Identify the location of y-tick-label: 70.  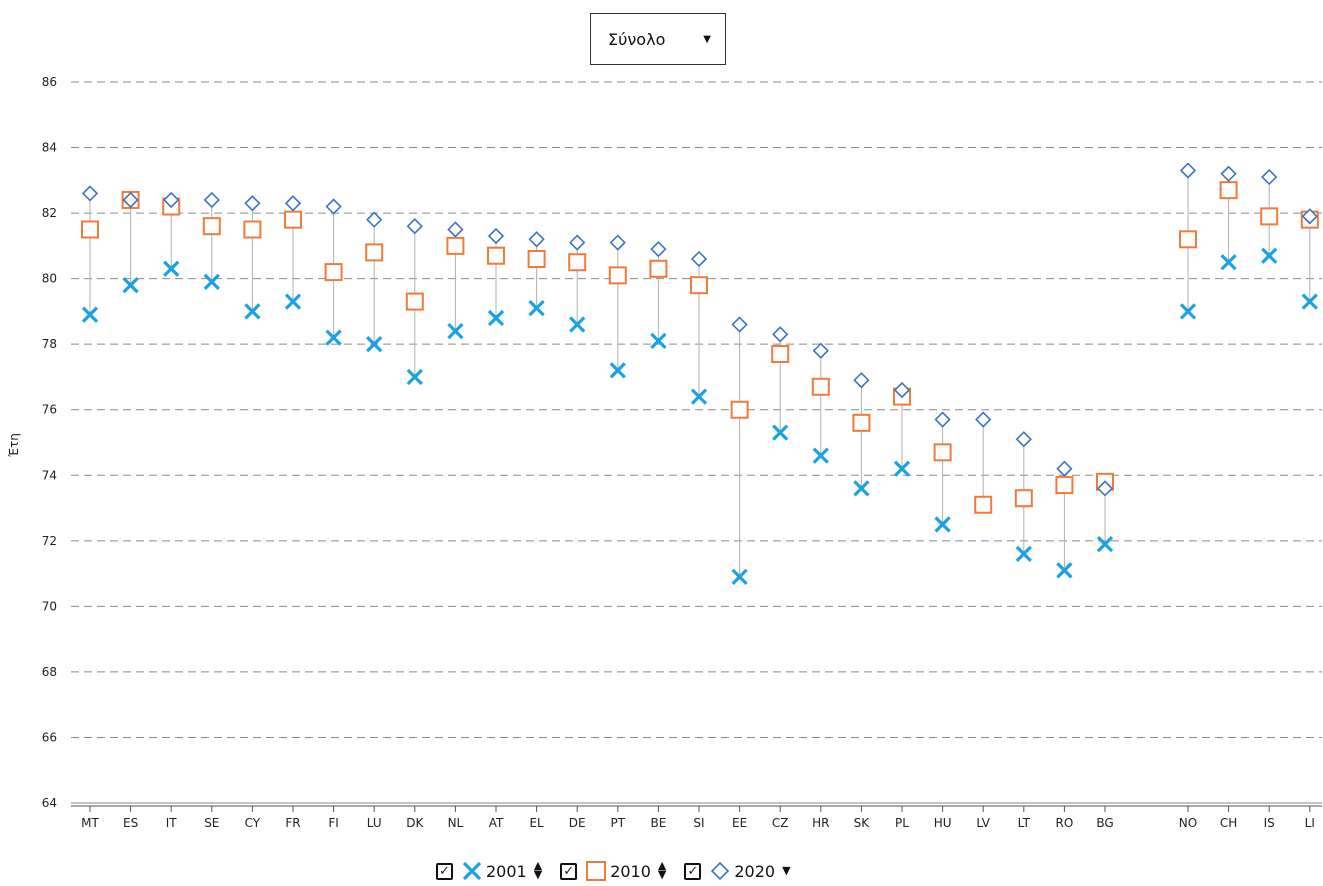
(49, 606).